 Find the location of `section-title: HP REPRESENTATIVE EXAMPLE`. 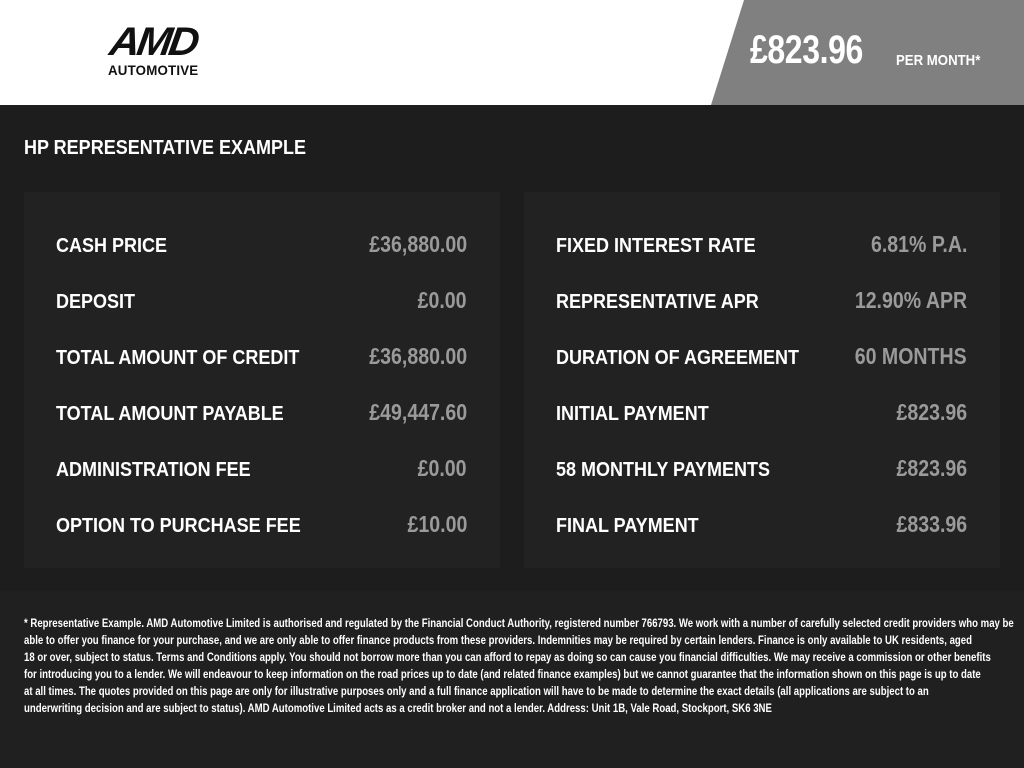

section-title: HP REPRESENTATIVE EXAMPLE is located at coordinates (165, 148).